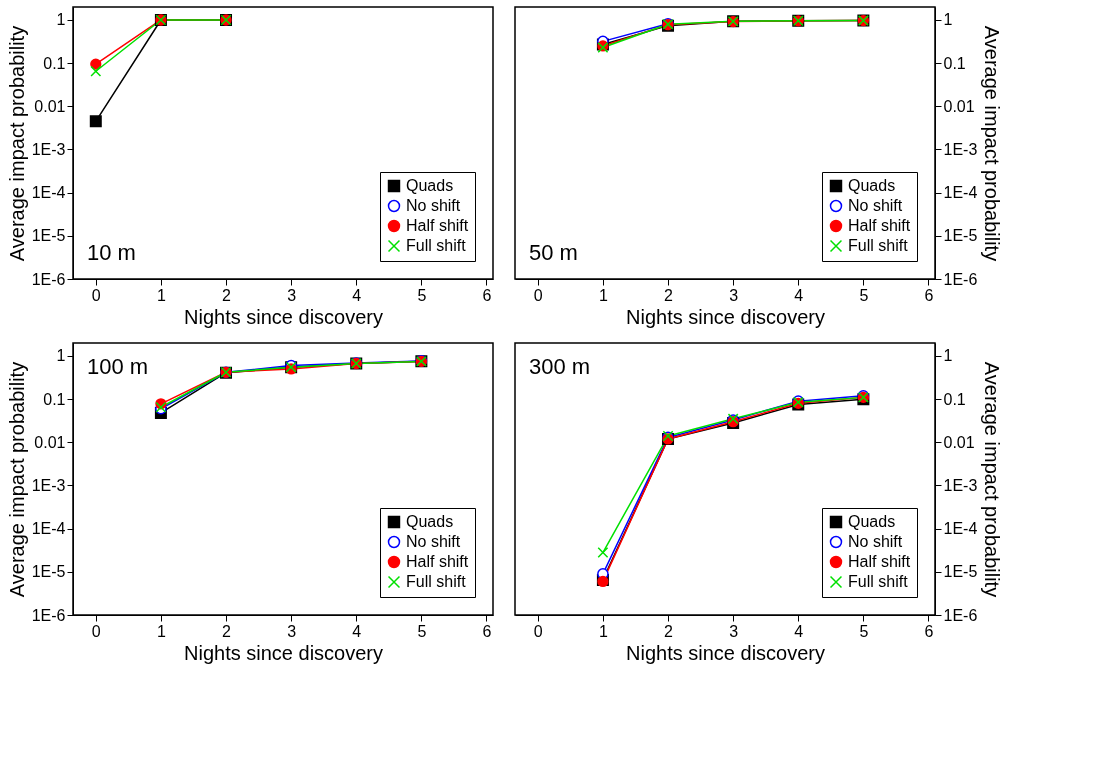 The image size is (1107, 757). Describe the element at coordinates (118, 366) in the screenshot. I see `annotation: 100 m` at that location.